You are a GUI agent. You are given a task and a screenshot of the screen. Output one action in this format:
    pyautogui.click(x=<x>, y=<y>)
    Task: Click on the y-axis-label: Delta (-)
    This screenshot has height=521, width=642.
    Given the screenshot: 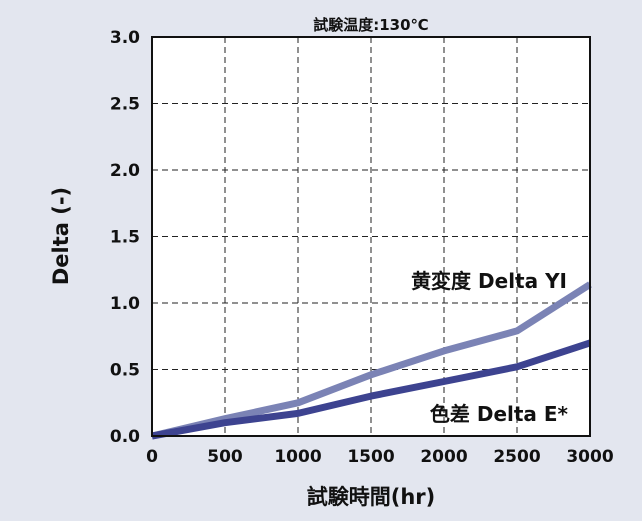 What is the action you would take?
    pyautogui.click(x=61, y=236)
    